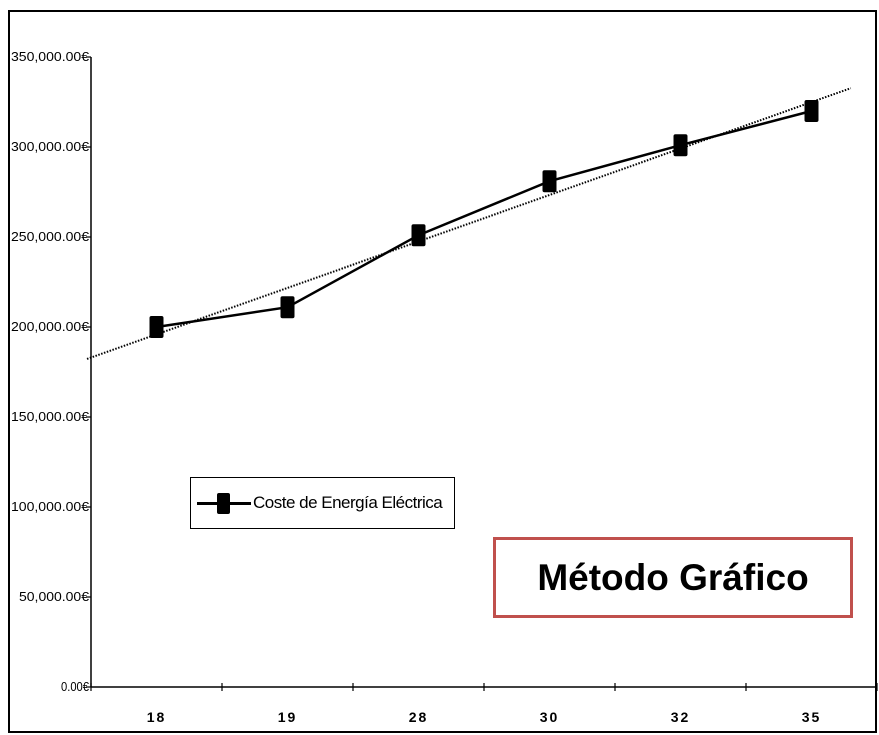 The image size is (879, 735). Describe the element at coordinates (157, 717) in the screenshot. I see `x-tick-label: 18` at that location.